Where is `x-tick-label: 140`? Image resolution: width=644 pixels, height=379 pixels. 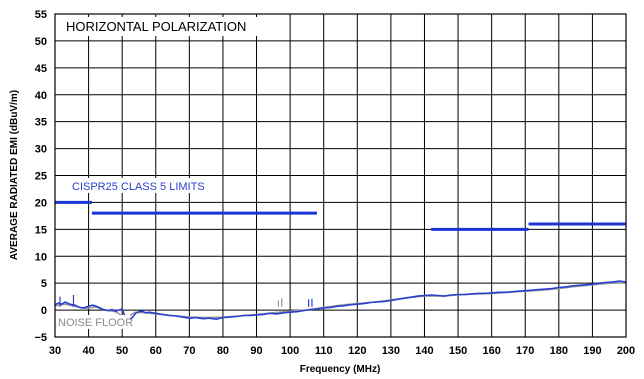 x-tick-label: 140 is located at coordinates (424, 351).